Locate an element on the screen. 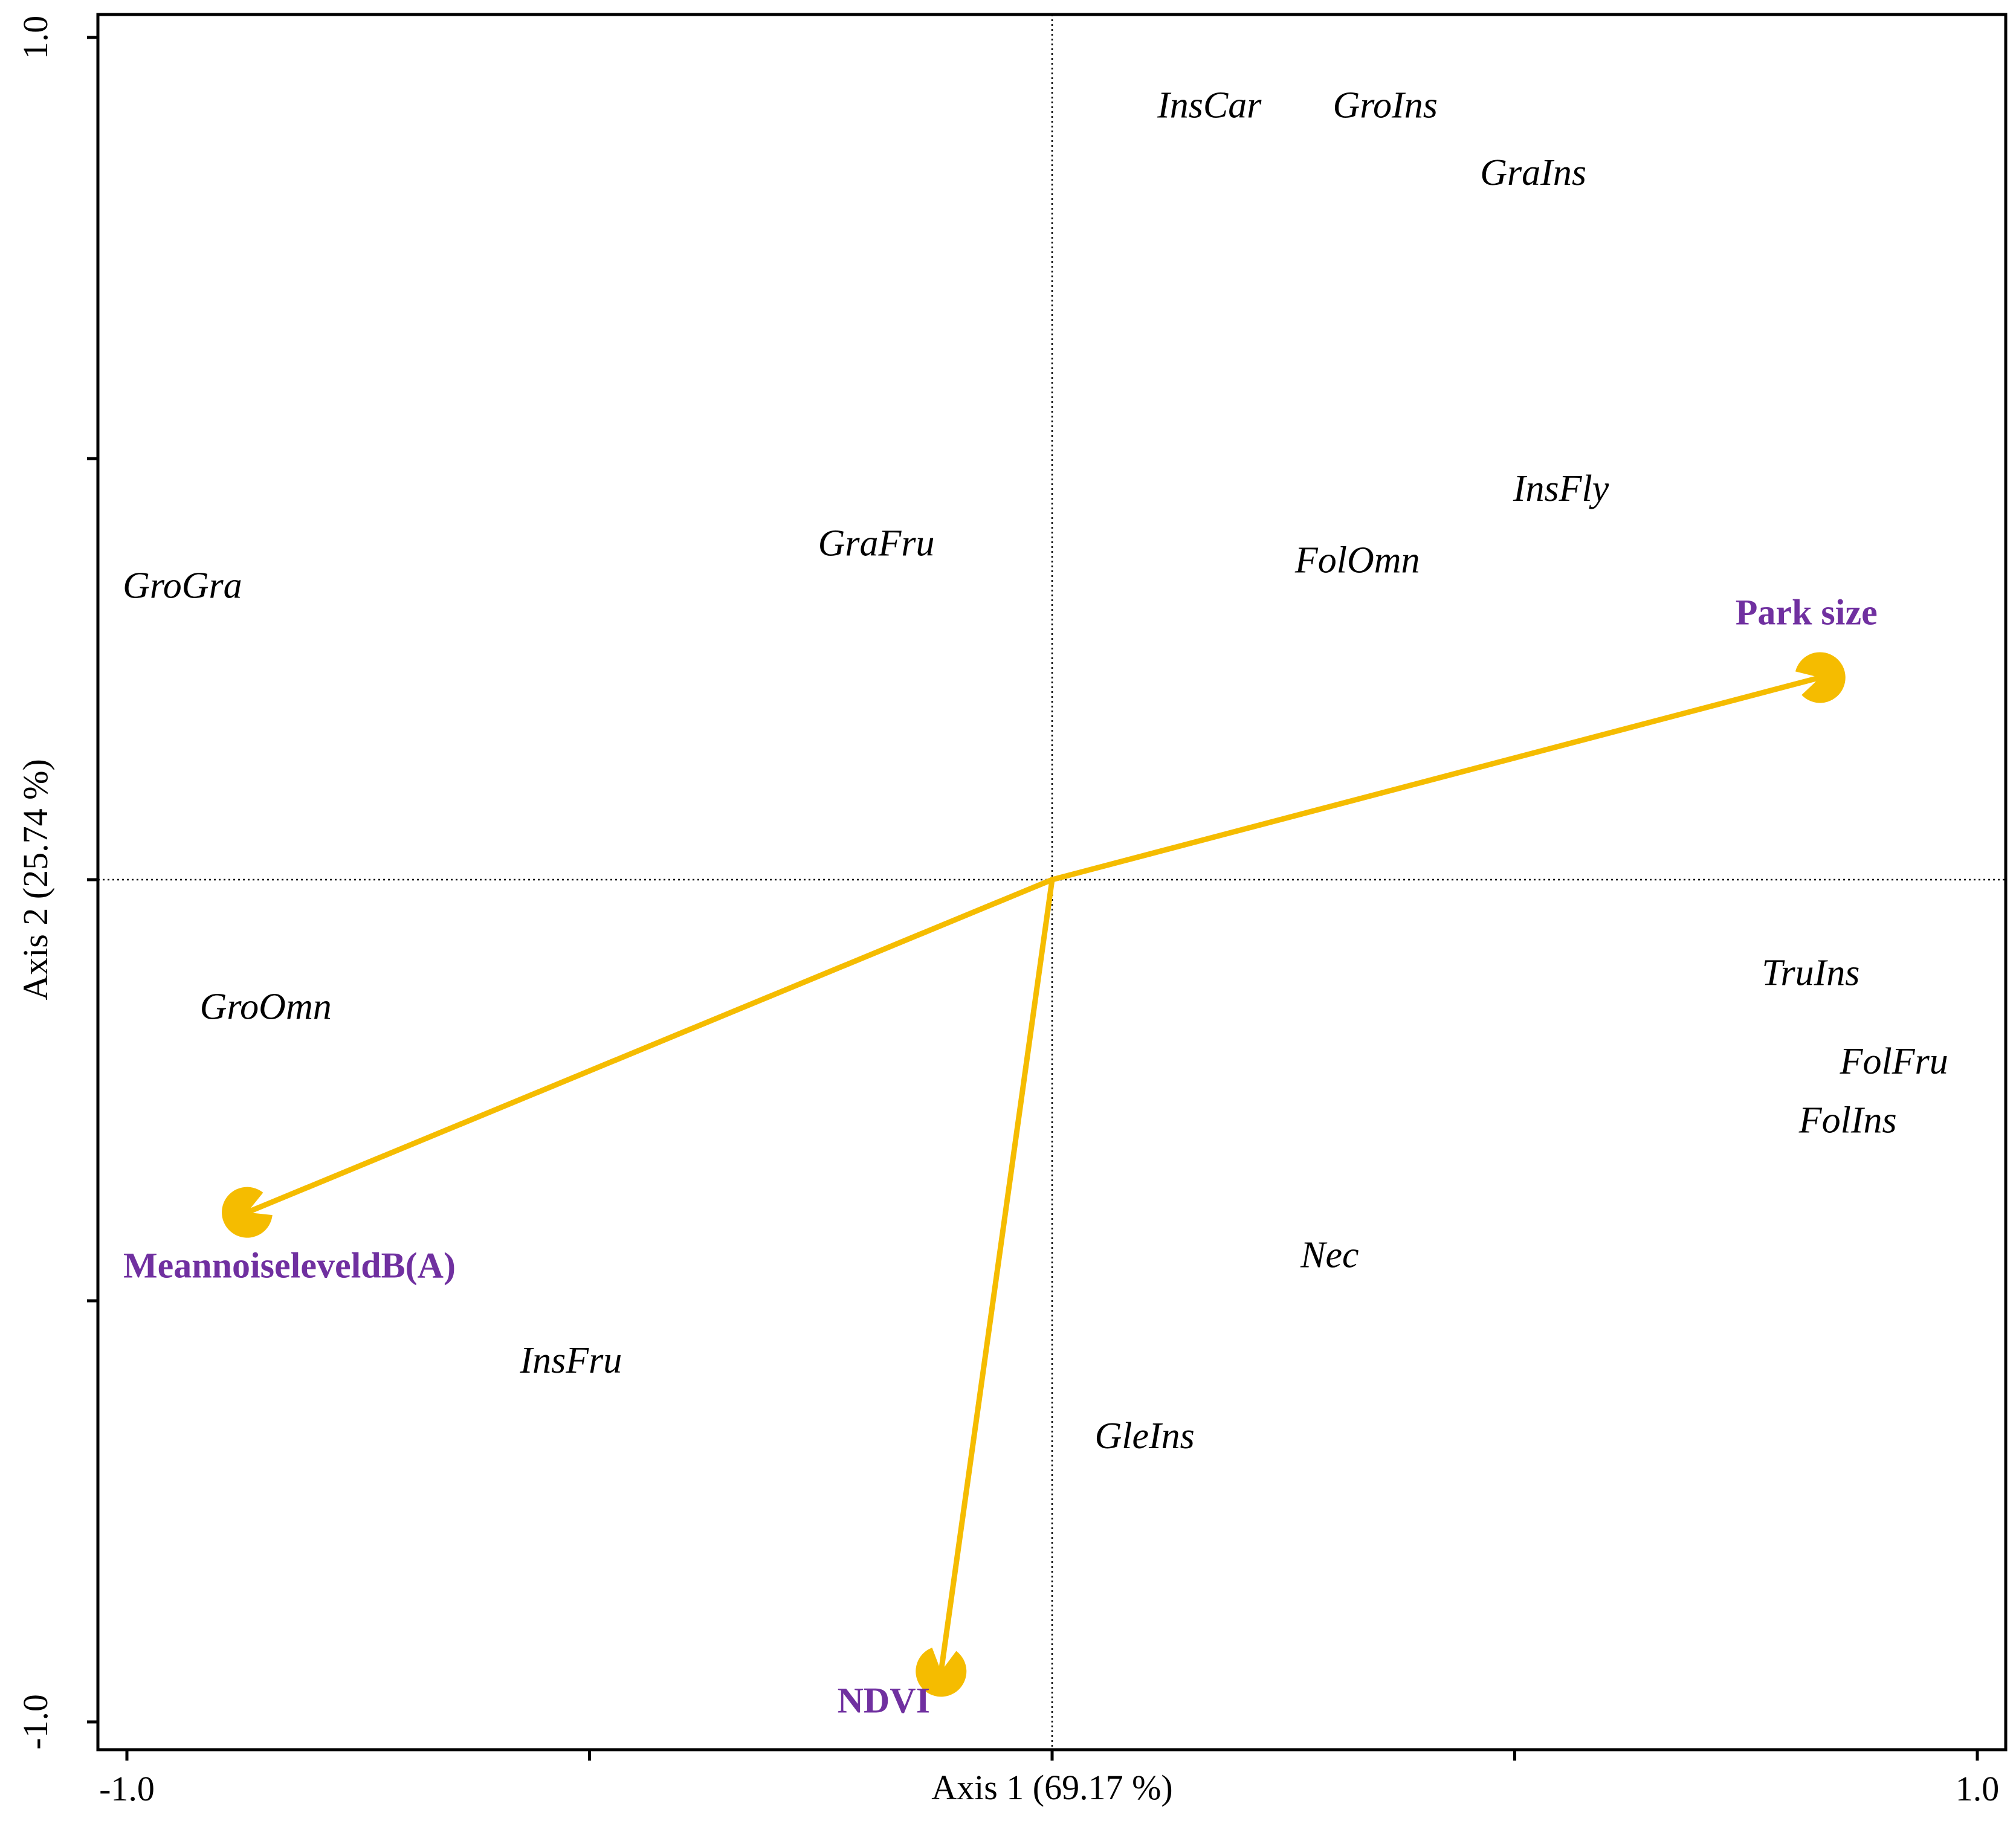  vector-label: NDVI is located at coordinates (884, 1700).